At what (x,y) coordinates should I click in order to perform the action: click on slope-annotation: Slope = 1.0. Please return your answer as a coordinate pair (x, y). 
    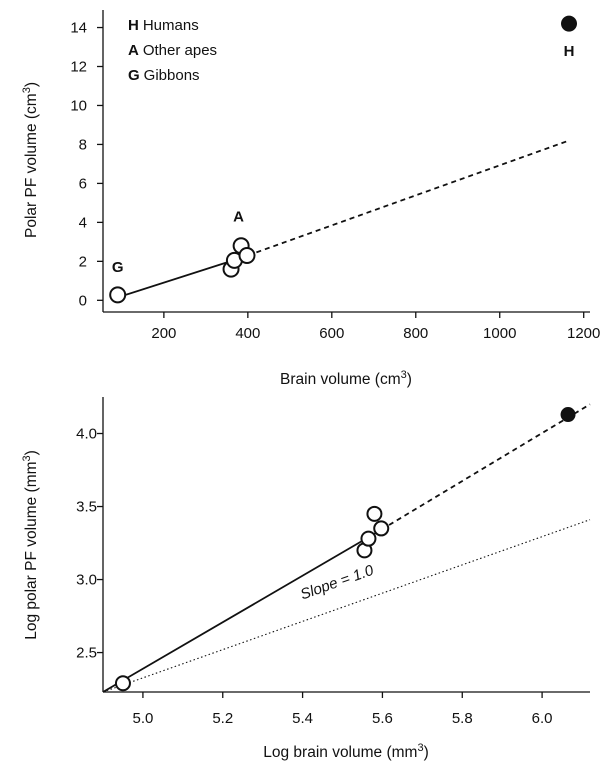
    Looking at the image, I should click on (337, 583).